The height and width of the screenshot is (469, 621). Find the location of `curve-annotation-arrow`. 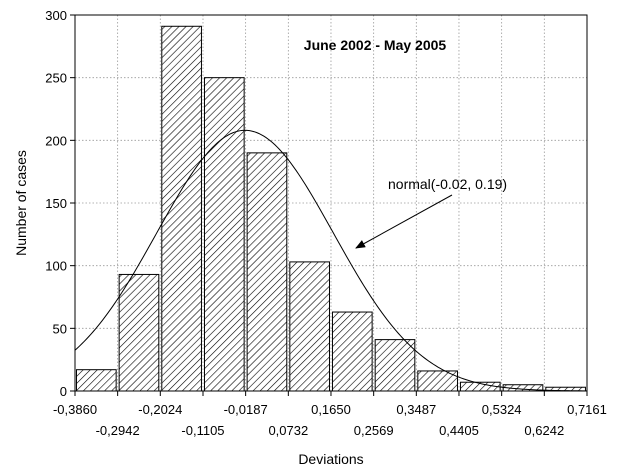

curve-annotation-arrow is located at coordinates (404, 221).